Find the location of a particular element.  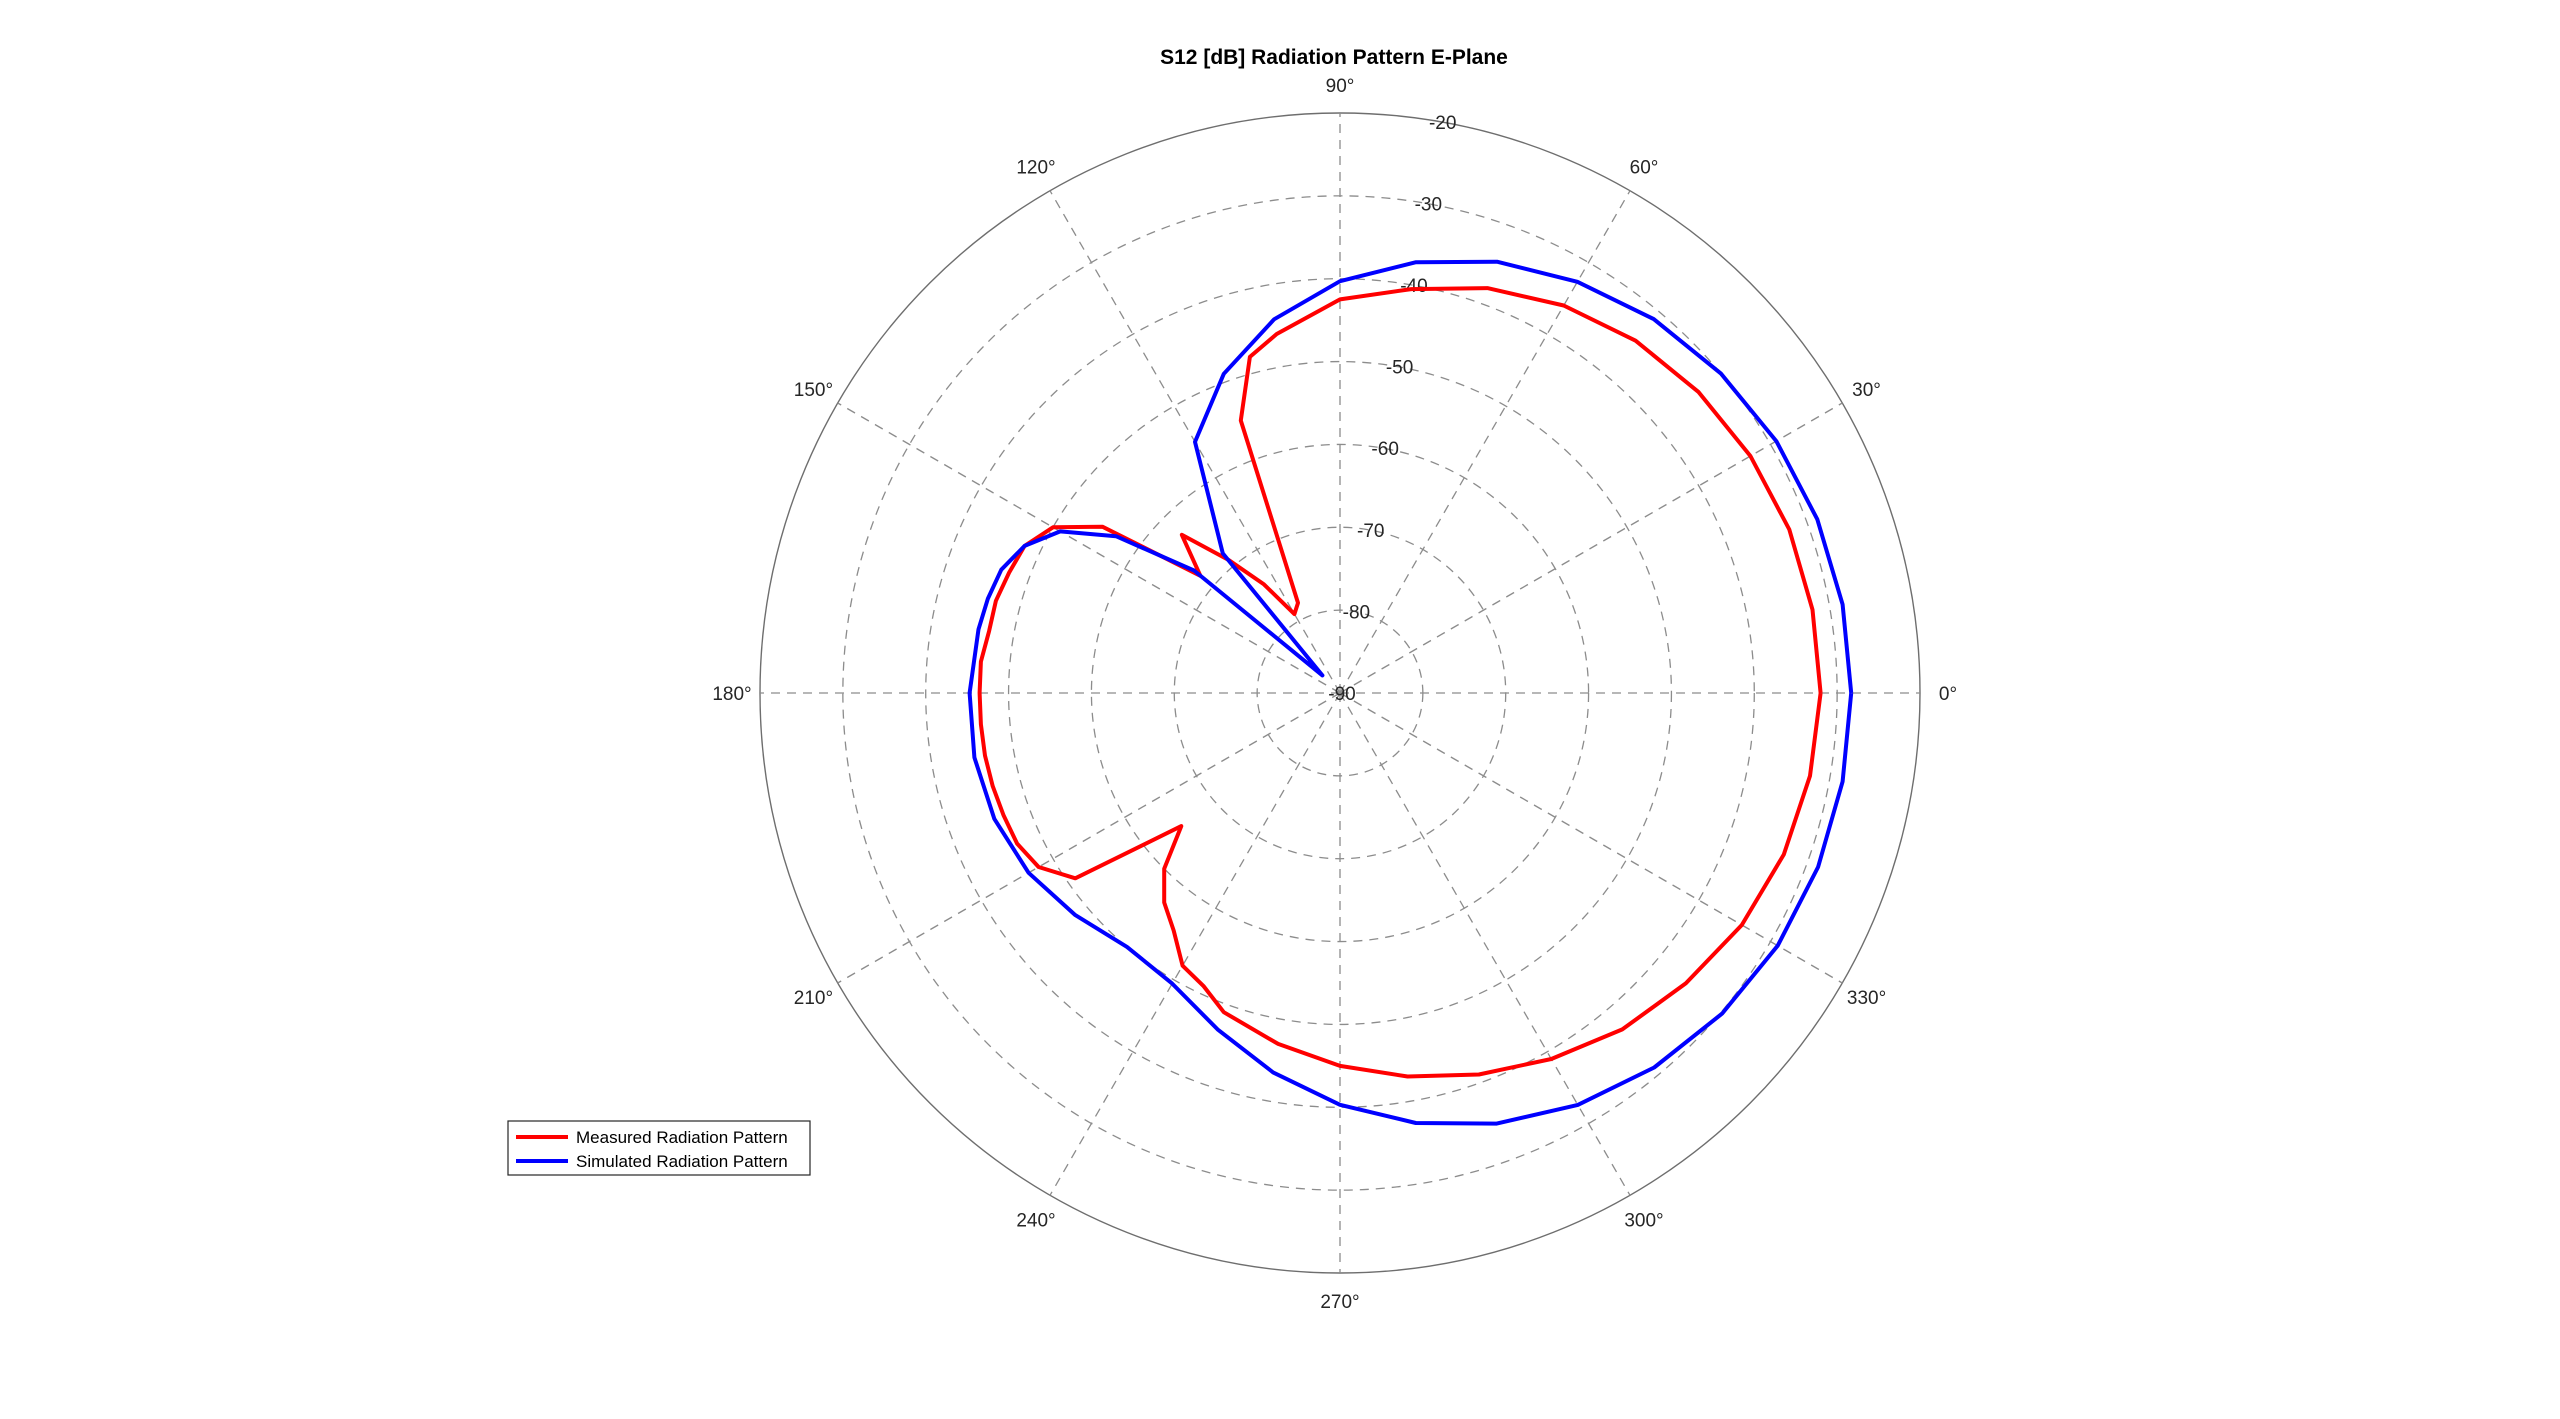

angle-tick-label: 120° is located at coordinates (1035, 167).